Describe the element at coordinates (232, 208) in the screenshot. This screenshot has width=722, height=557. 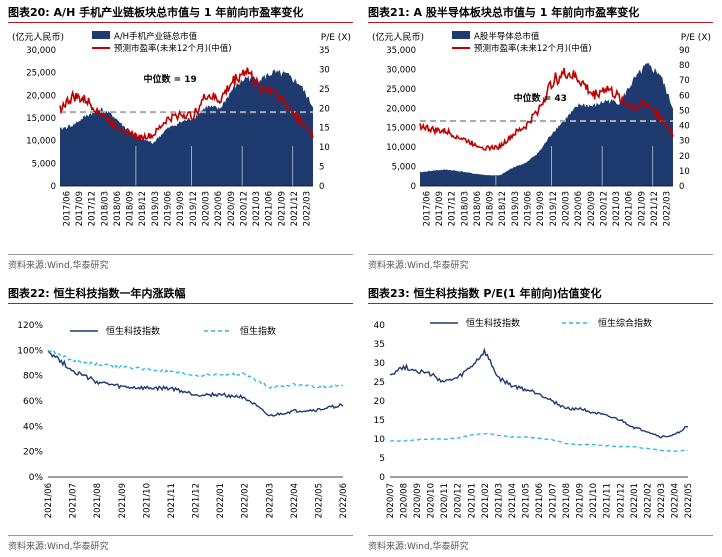
I see `c0-xtick: 2020/09` at that location.